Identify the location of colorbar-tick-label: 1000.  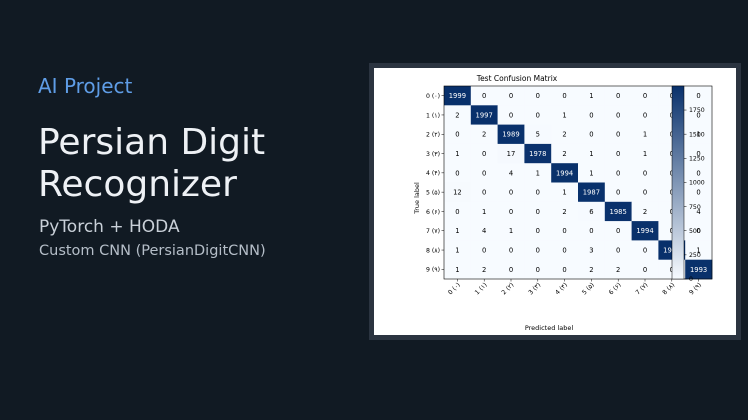
(697, 183).